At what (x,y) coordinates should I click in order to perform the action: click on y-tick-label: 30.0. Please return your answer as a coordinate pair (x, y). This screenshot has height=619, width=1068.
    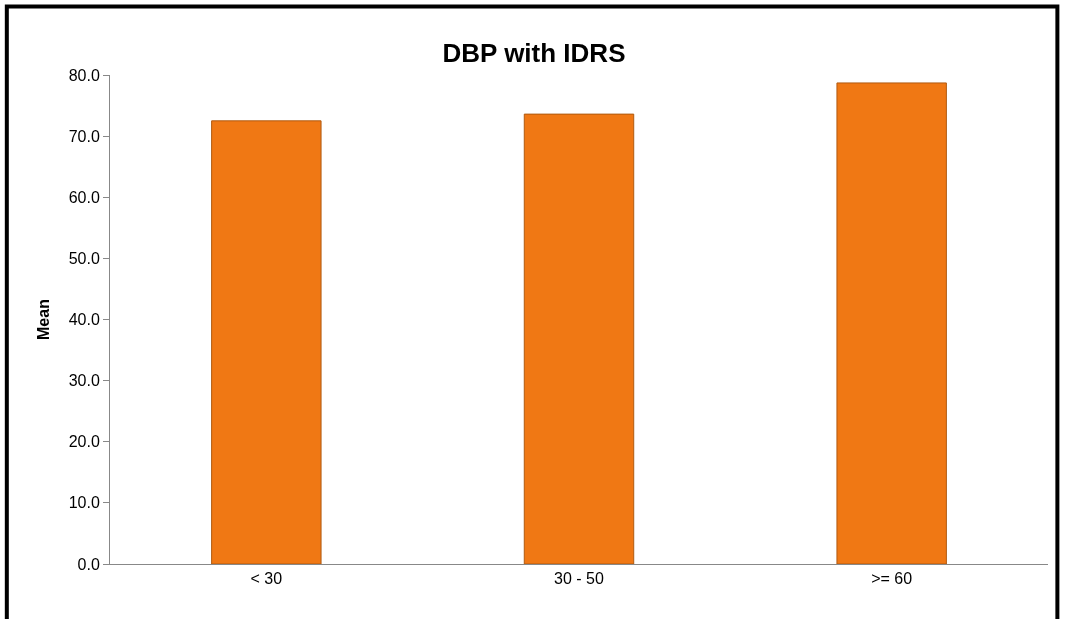
    Looking at the image, I should click on (84, 381).